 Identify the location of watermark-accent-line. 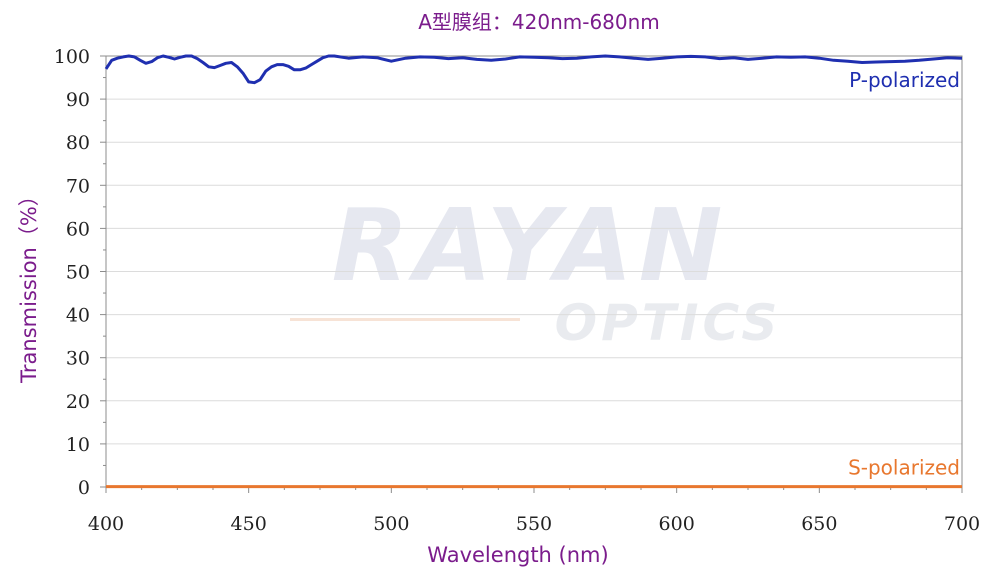
(405, 319).